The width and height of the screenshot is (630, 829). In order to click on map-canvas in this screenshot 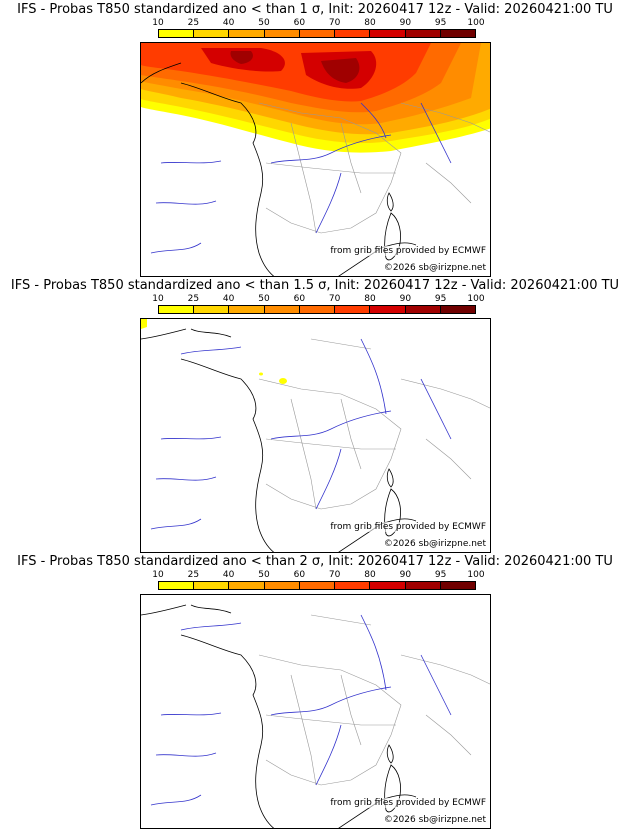, I will do `click(315, 716)`.